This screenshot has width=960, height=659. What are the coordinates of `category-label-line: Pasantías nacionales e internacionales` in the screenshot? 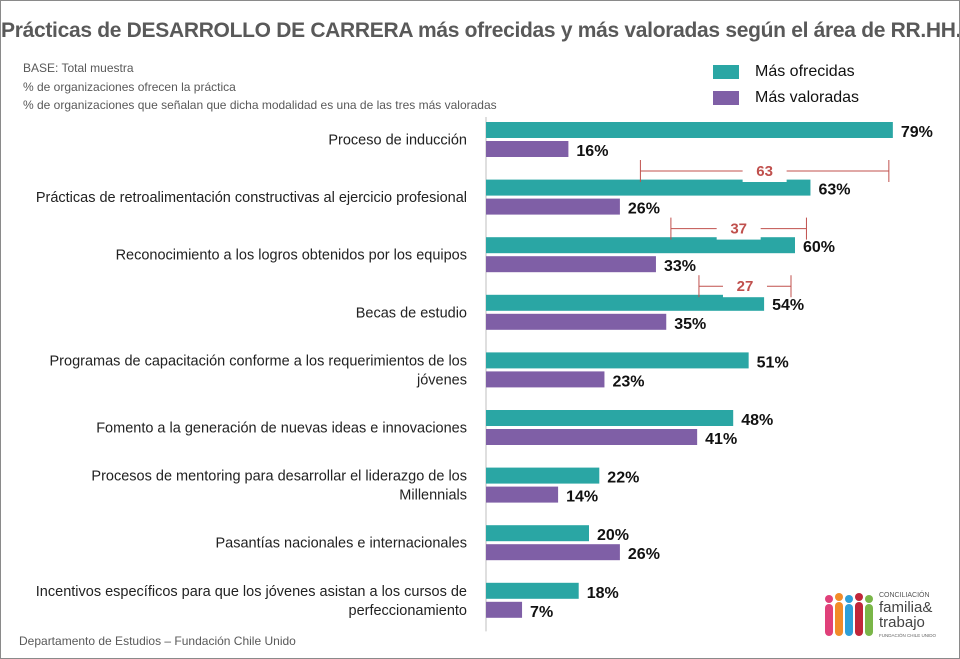 It's located at (342, 544).